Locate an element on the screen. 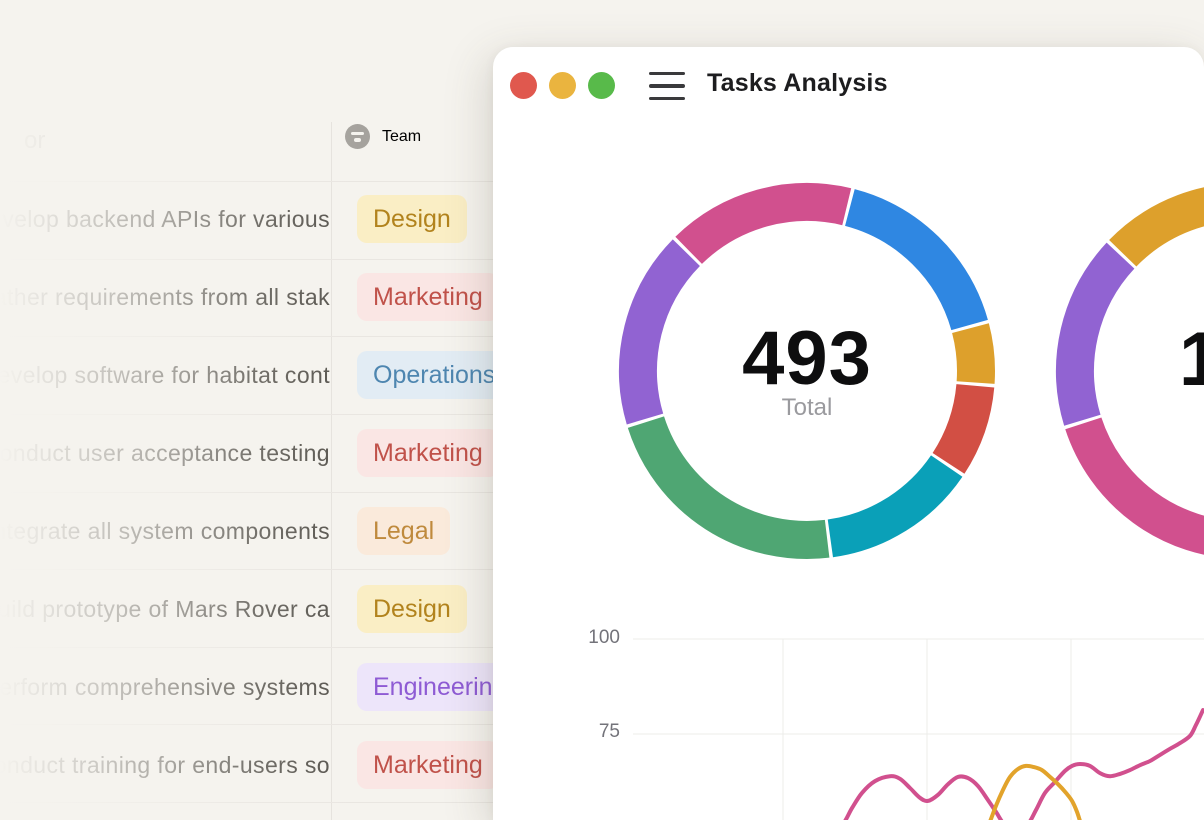 The height and width of the screenshot is (820, 1204). donut1-segment-red is located at coordinates (963, 428).